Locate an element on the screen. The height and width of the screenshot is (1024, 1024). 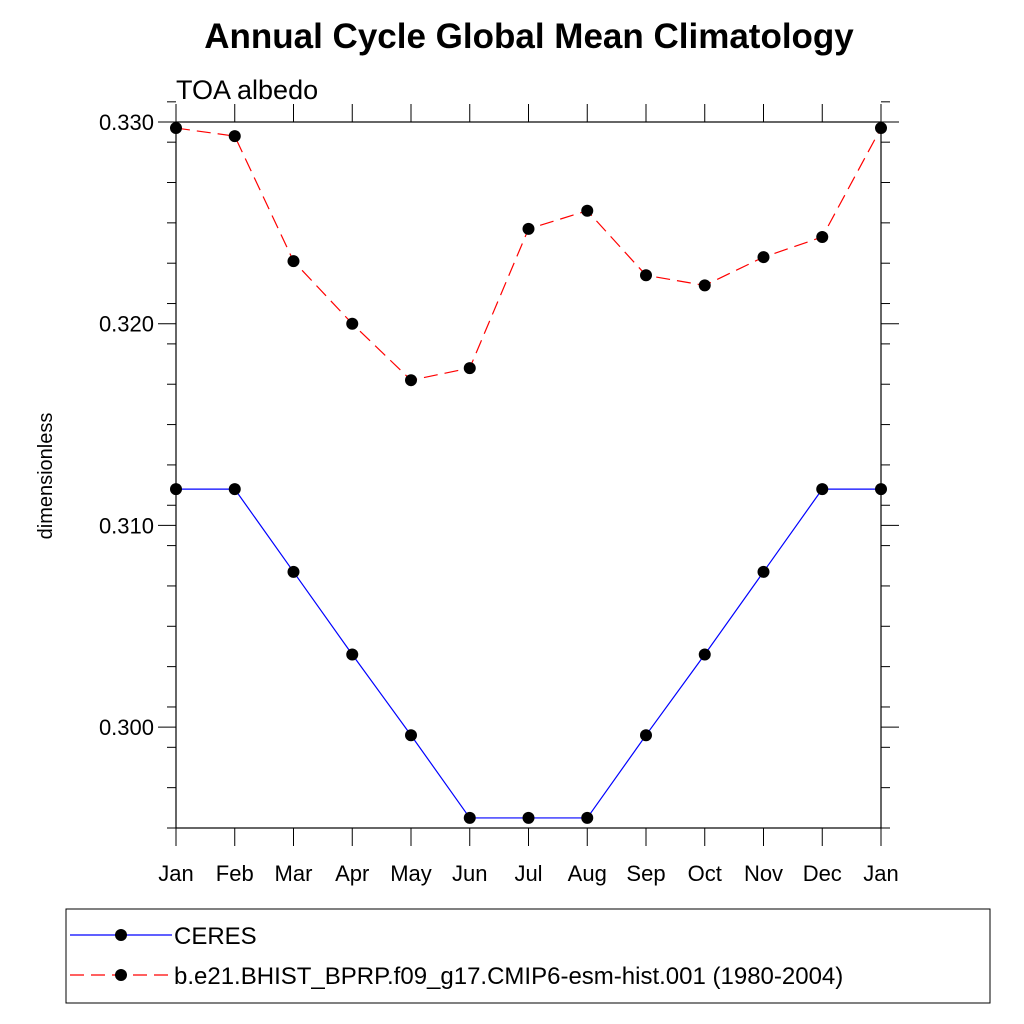
y-axis-label: dimensionless is located at coordinates (46, 476).